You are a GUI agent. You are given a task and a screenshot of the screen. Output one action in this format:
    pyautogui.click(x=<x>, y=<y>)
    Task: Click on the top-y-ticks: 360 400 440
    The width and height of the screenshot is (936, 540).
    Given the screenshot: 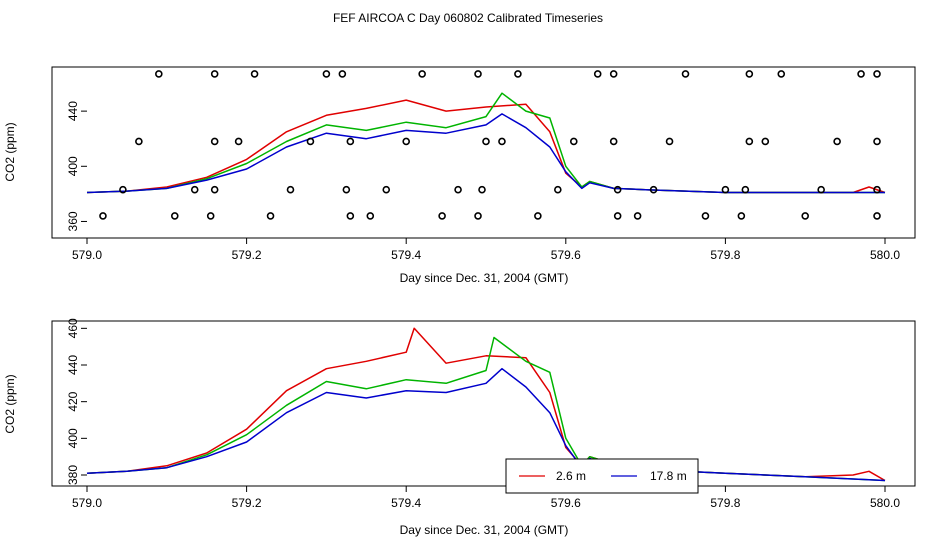 What is the action you would take?
    pyautogui.click(x=76, y=166)
    